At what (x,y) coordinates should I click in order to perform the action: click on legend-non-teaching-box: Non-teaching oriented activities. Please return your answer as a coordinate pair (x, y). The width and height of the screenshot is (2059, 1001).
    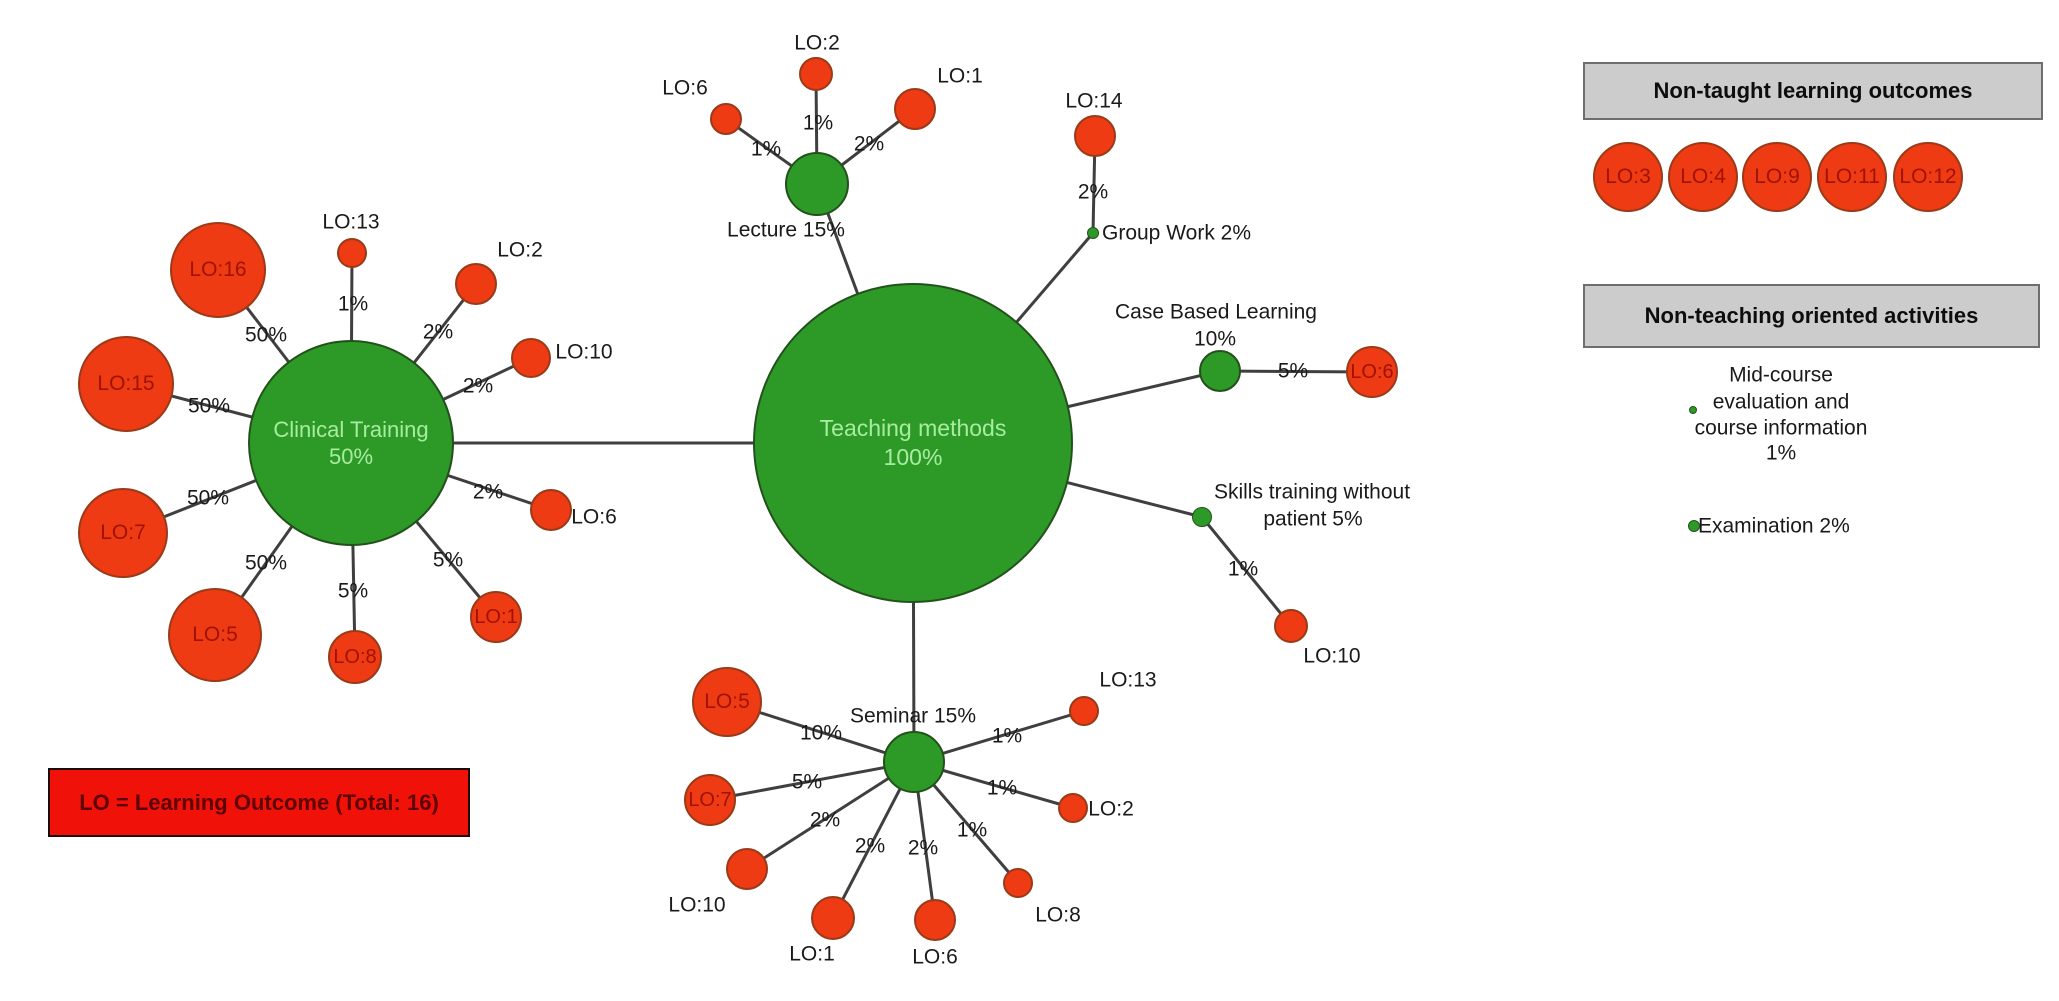
    Looking at the image, I should click on (1811, 316).